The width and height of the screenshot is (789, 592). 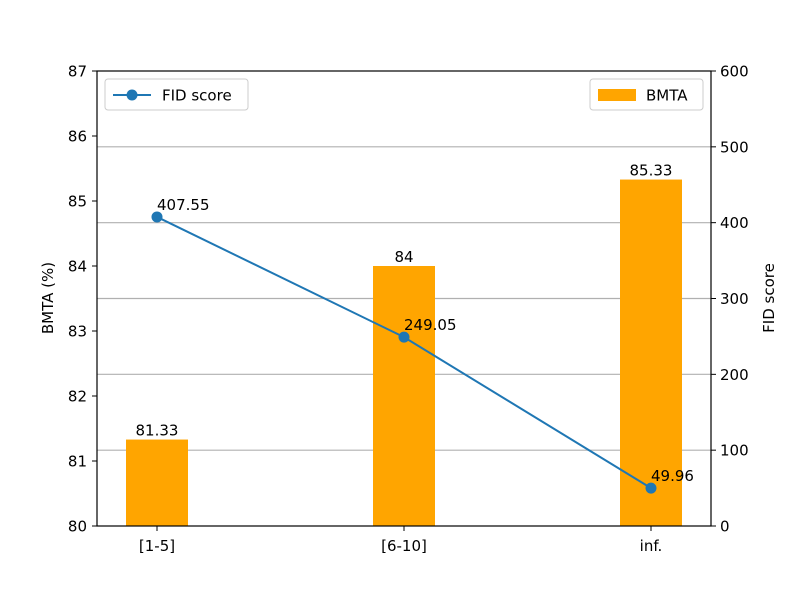 I want to click on legend-bar-box, so click(x=646, y=94).